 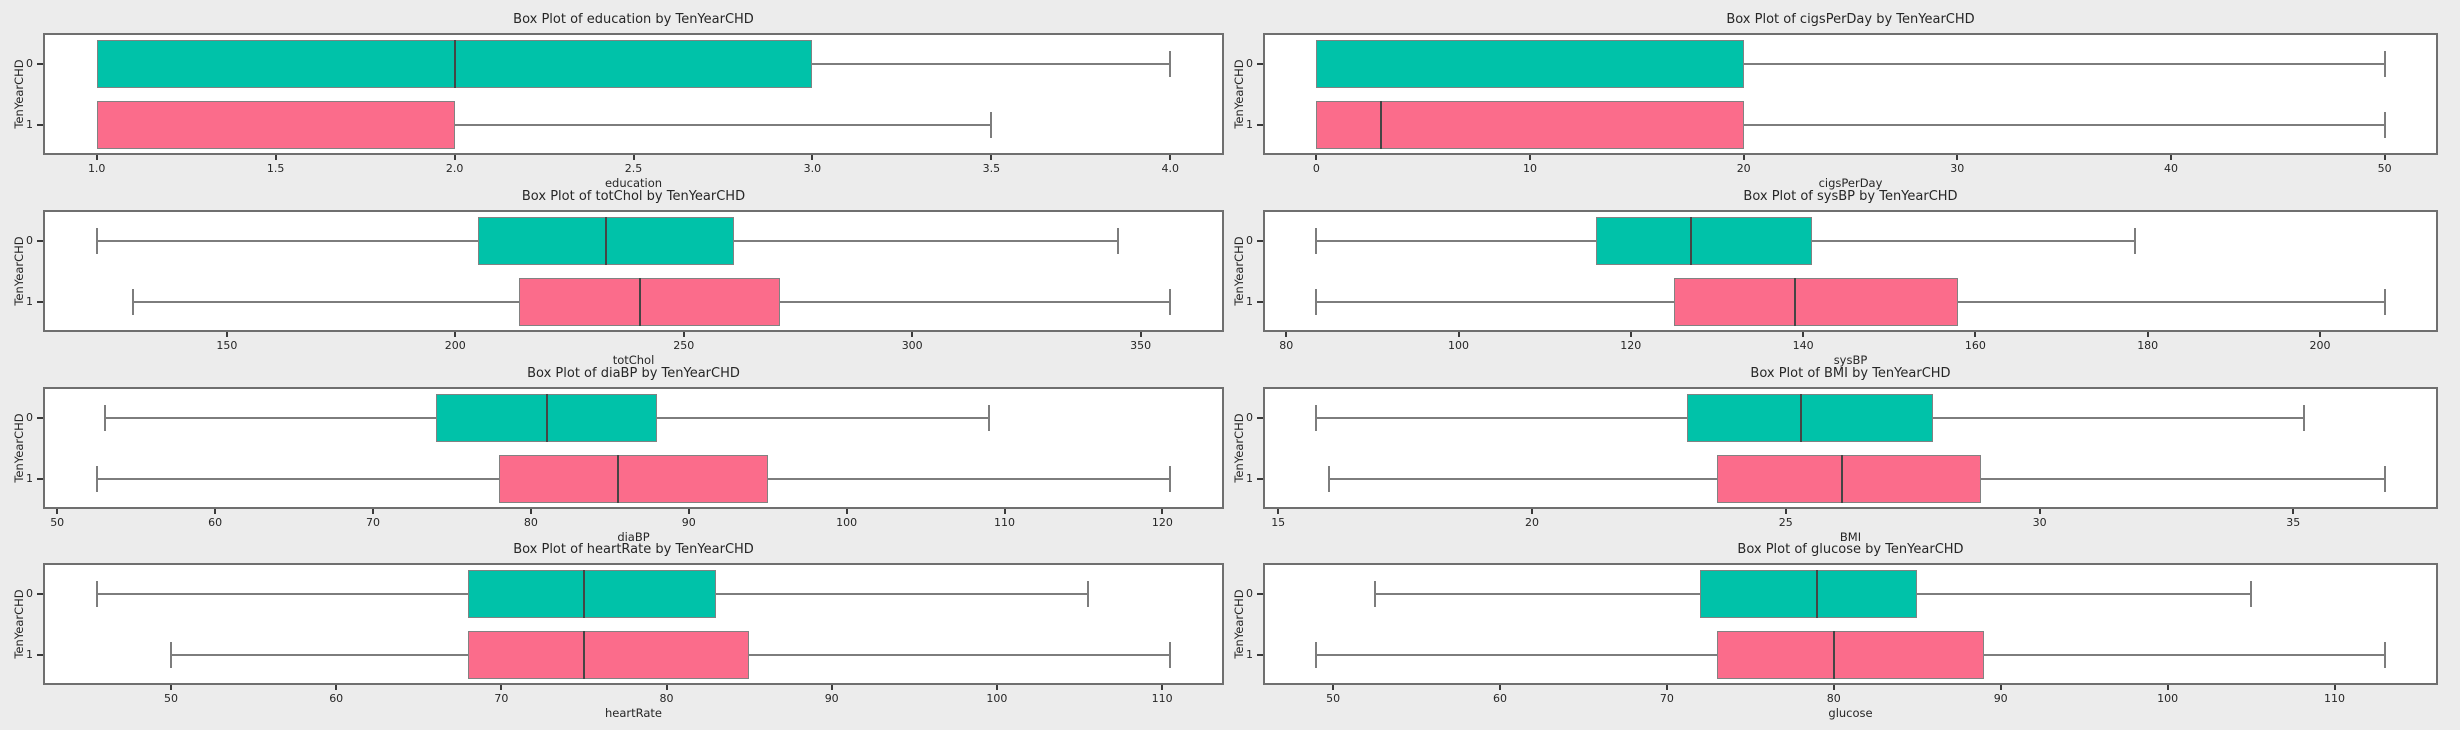 What do you see at coordinates (609, 654) in the screenshot?
I see `box-heartRate-chd1` at bounding box center [609, 654].